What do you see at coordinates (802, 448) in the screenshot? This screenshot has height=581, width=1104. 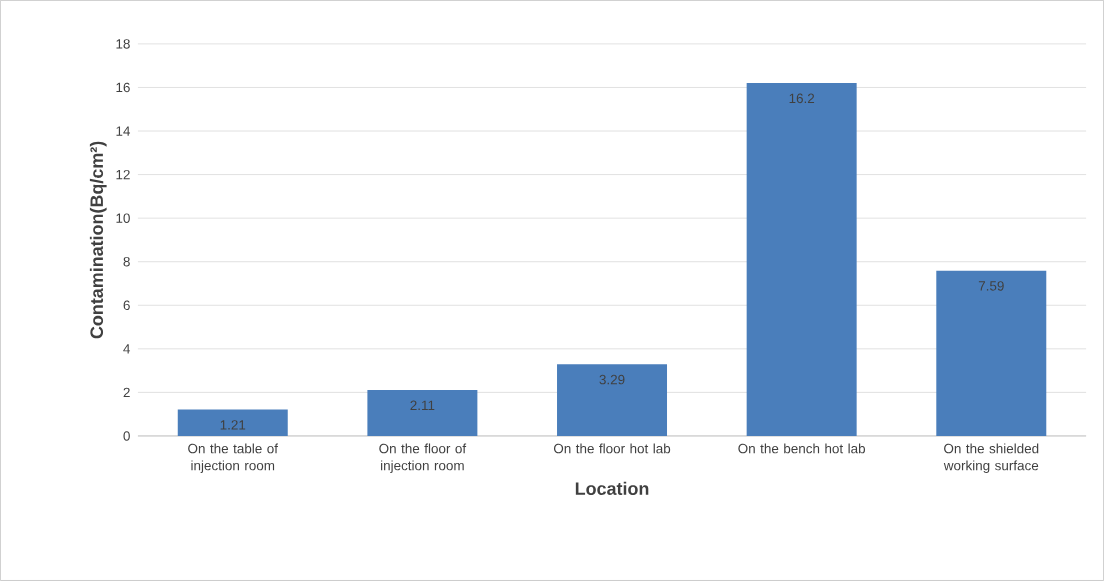 I see `x-tick-label: On the bench hot lab` at bounding box center [802, 448].